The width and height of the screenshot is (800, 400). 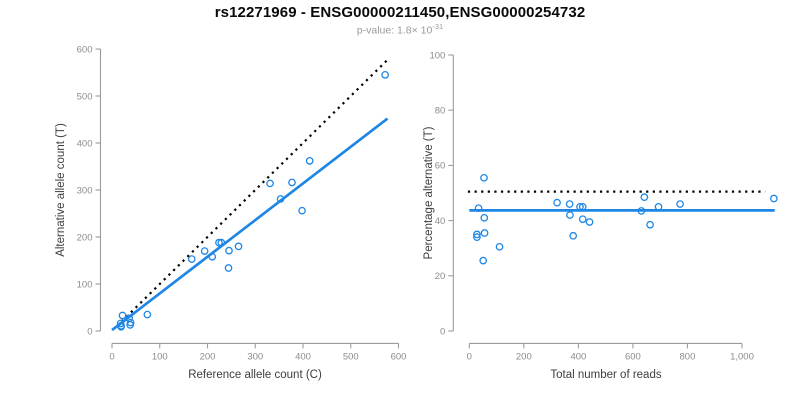 What do you see at coordinates (61, 190) in the screenshot?
I see `left-yaxis-title: Alternative allele count (T)` at bounding box center [61, 190].